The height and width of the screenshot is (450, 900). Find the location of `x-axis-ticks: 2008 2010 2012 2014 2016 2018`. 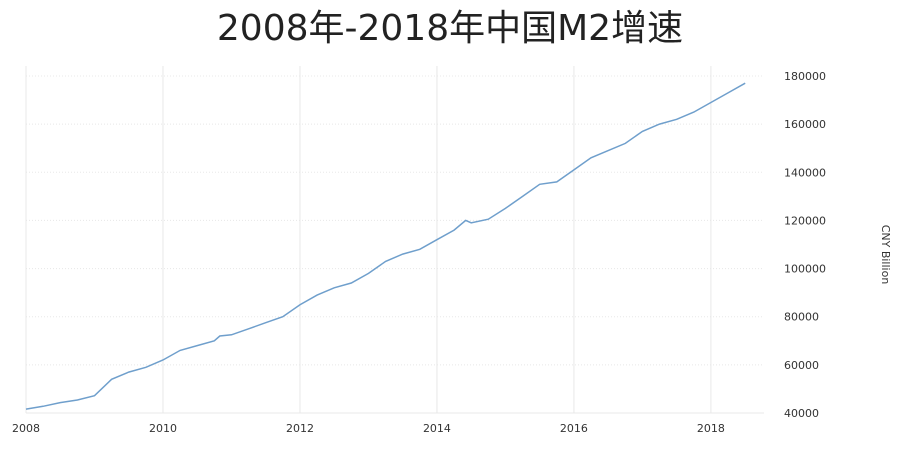

x-axis-ticks: 2008 2010 2012 2014 2016 2018 is located at coordinates (368, 428).